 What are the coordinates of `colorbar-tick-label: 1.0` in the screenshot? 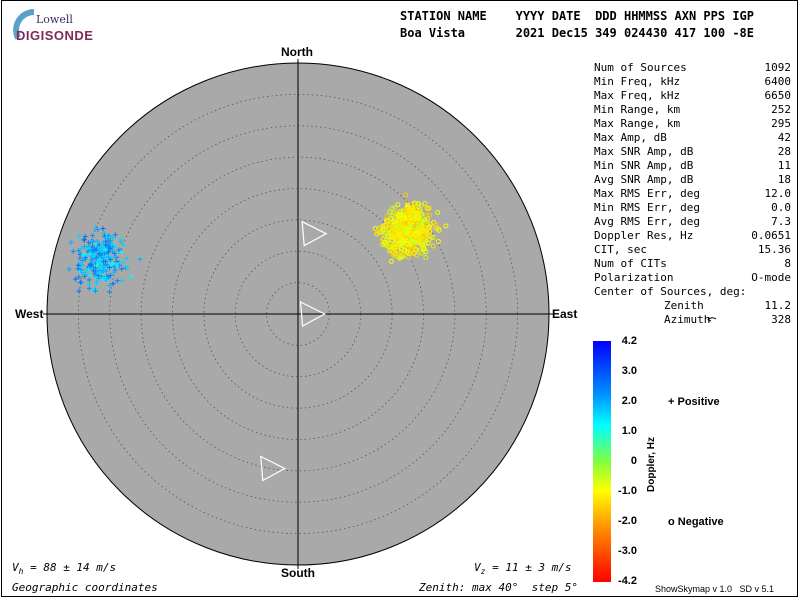 It's located at (629, 431).